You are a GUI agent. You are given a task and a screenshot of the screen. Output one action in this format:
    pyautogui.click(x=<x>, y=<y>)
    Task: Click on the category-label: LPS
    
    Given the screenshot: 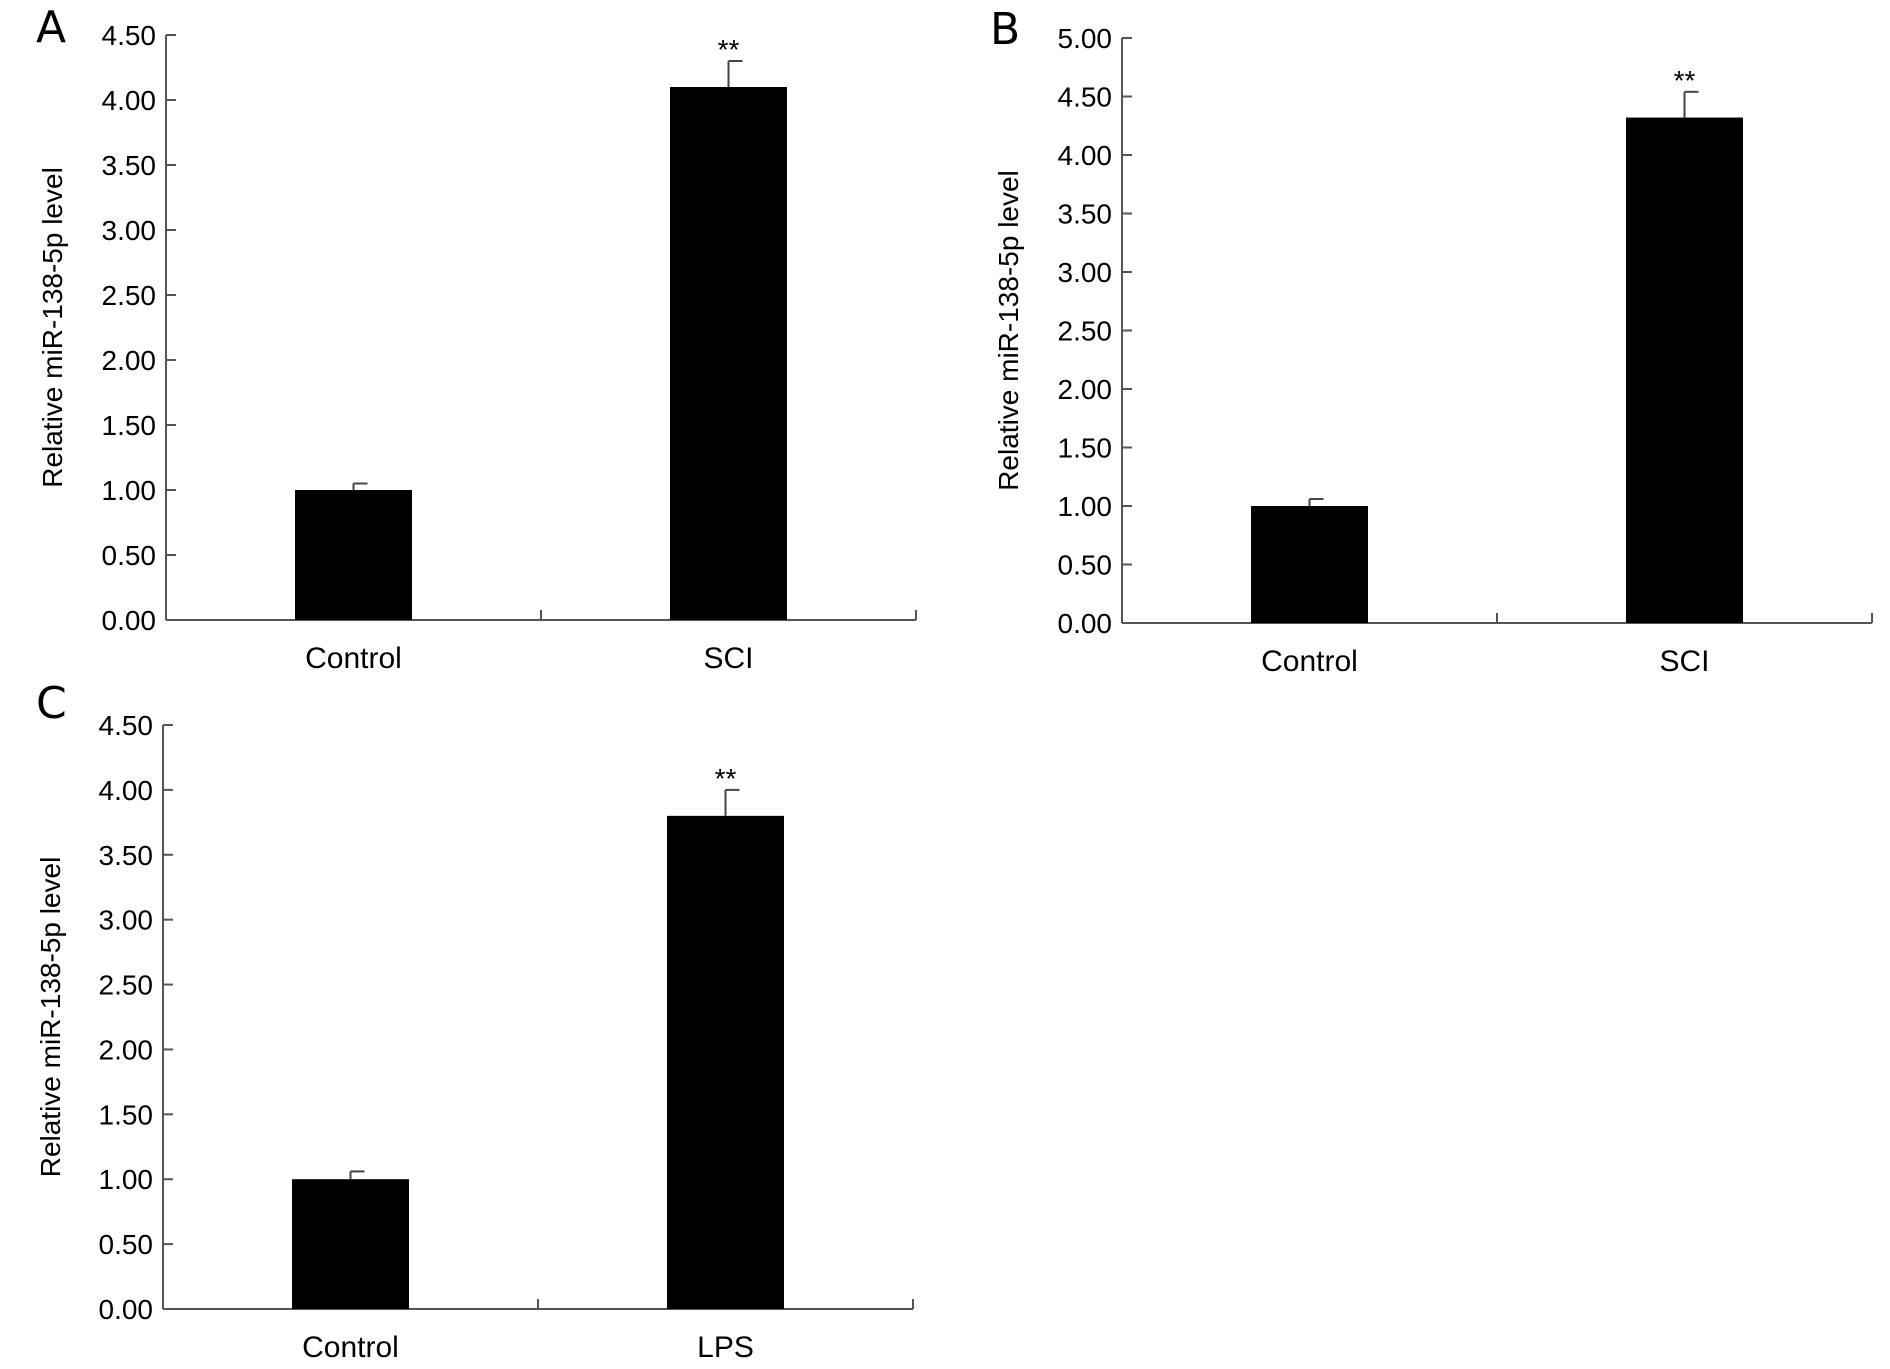 What is the action you would take?
    pyautogui.click(x=725, y=1347)
    